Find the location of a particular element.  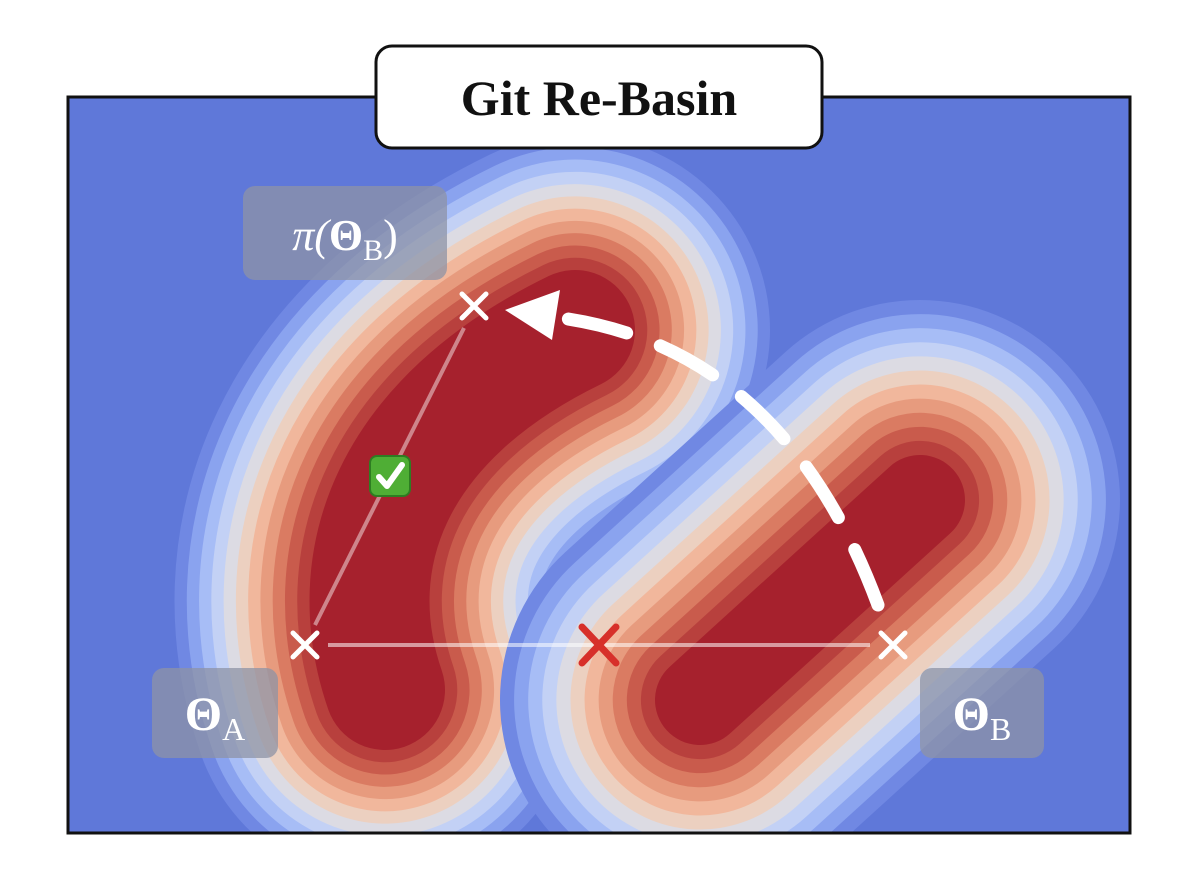

label-model-a: ΘA is located at coordinates (215, 713).